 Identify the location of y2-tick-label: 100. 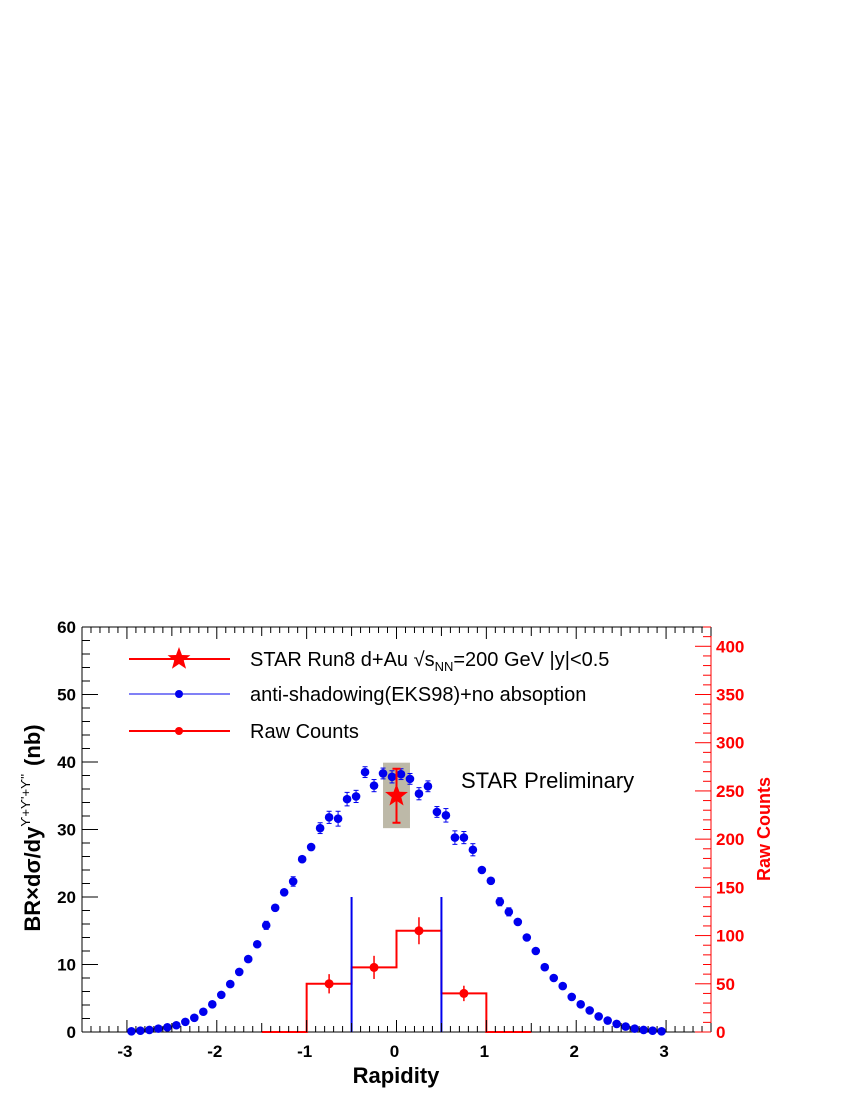
(730, 936).